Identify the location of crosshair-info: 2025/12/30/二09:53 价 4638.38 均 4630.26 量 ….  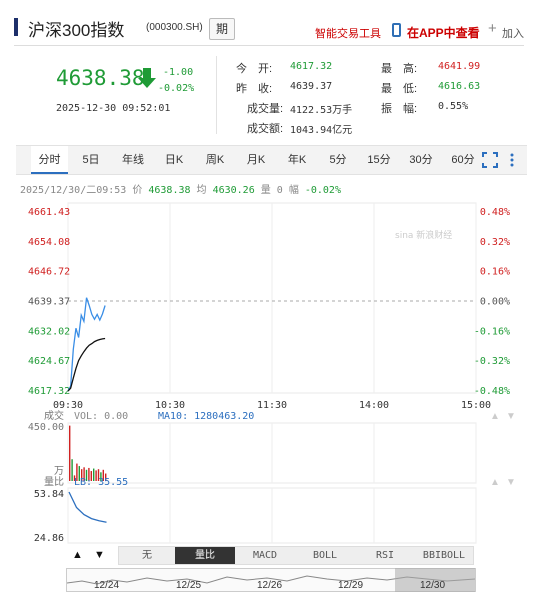
(180, 188).